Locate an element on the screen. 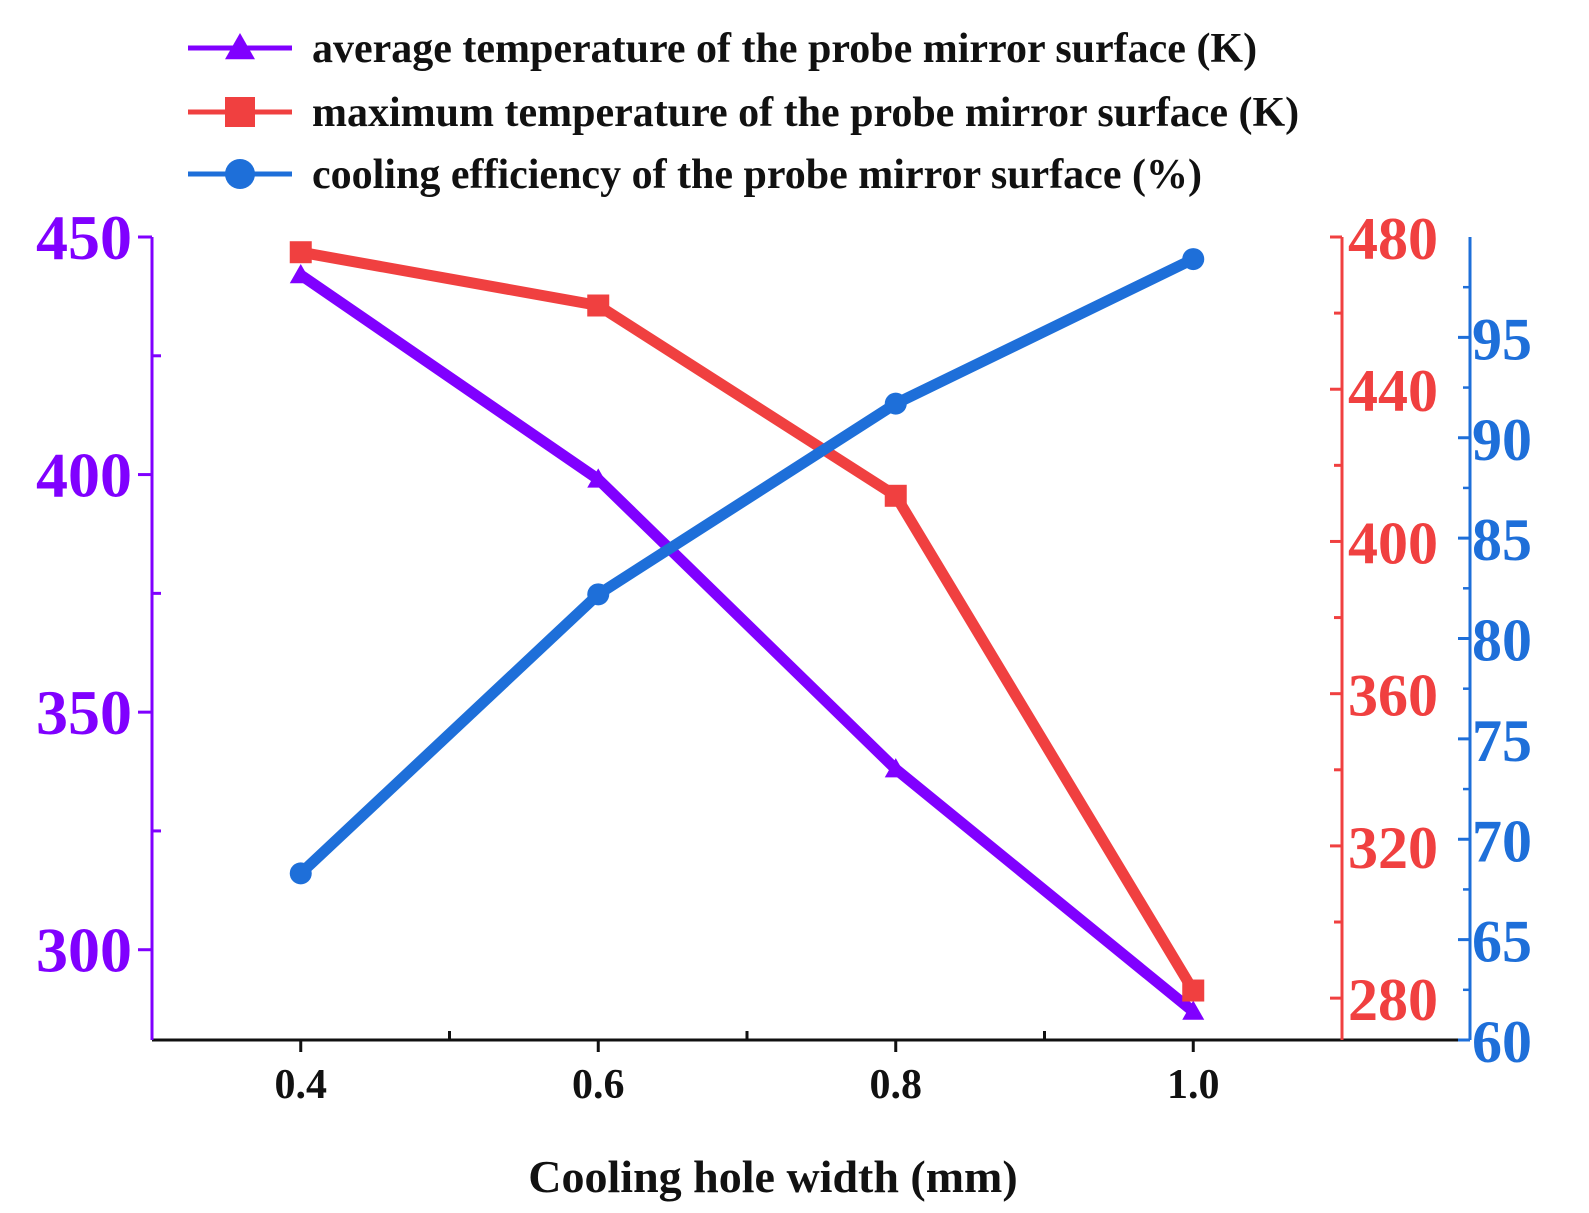 This screenshot has height=1213, width=1589. right2-tick-label: 90 is located at coordinates (1502, 440).